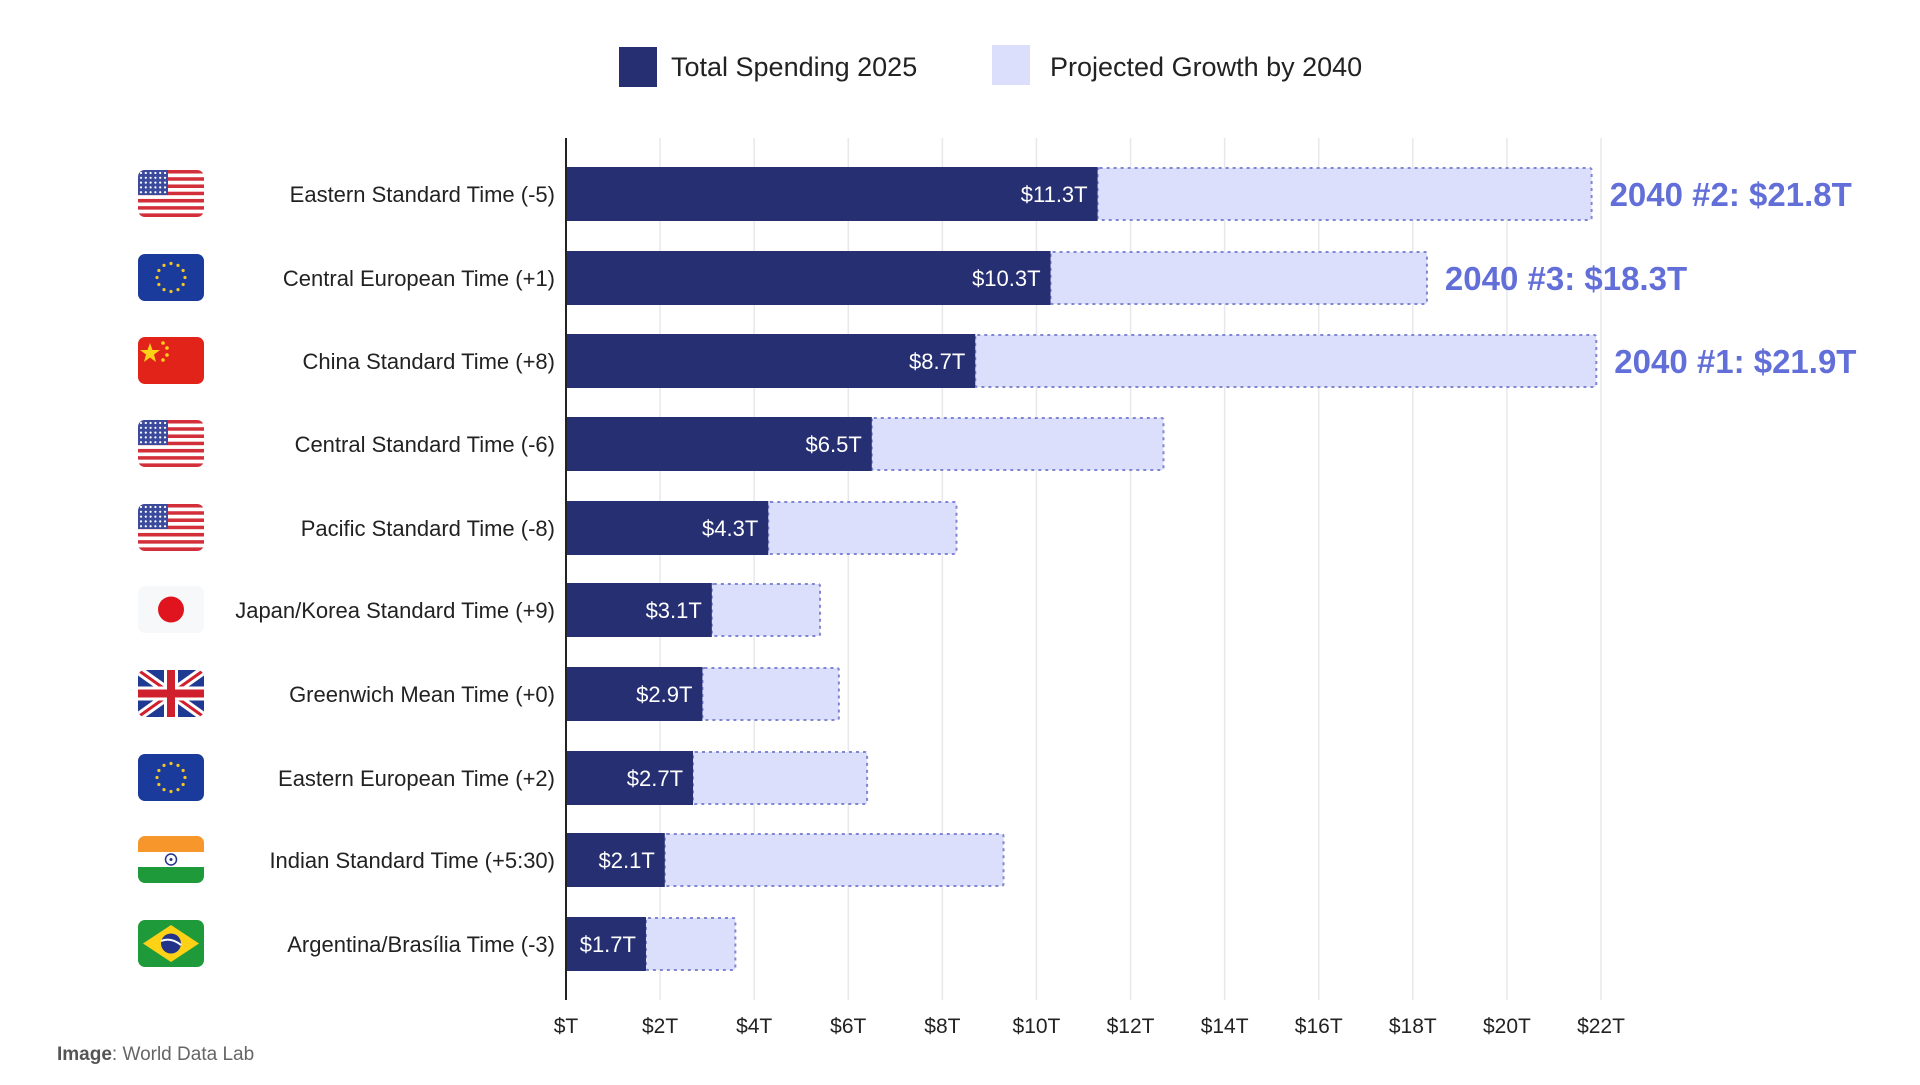  Describe the element at coordinates (416, 778) in the screenshot. I see `category-label: Eastern European Time (+2)` at that location.